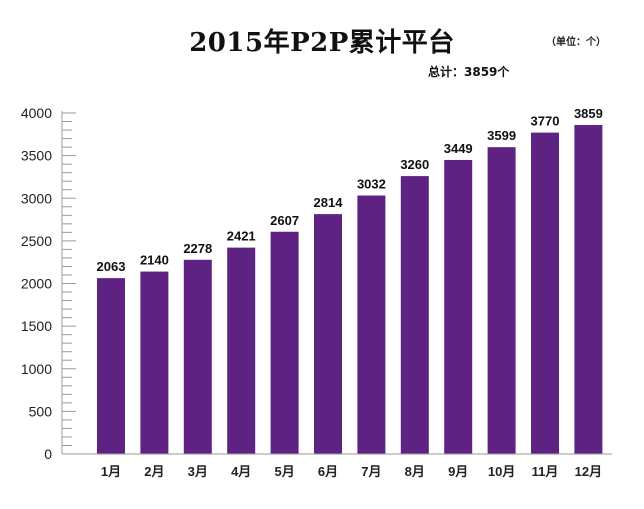 This screenshot has width=644, height=509. I want to click on x-tick-label: 2月, so click(154, 471).